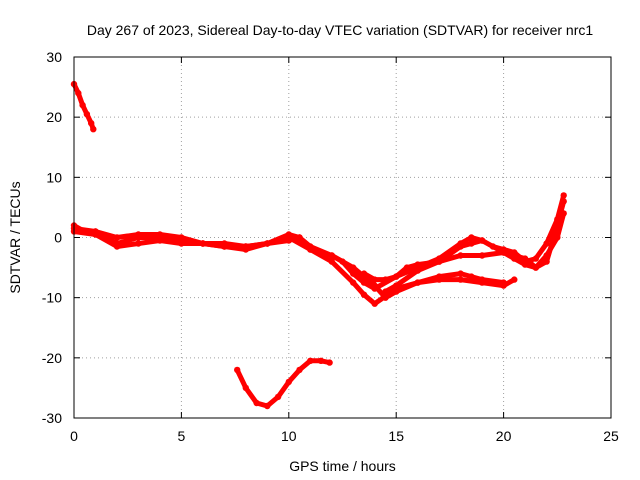  Describe the element at coordinates (611, 436) in the screenshot. I see `x-tick-label: 25` at that location.